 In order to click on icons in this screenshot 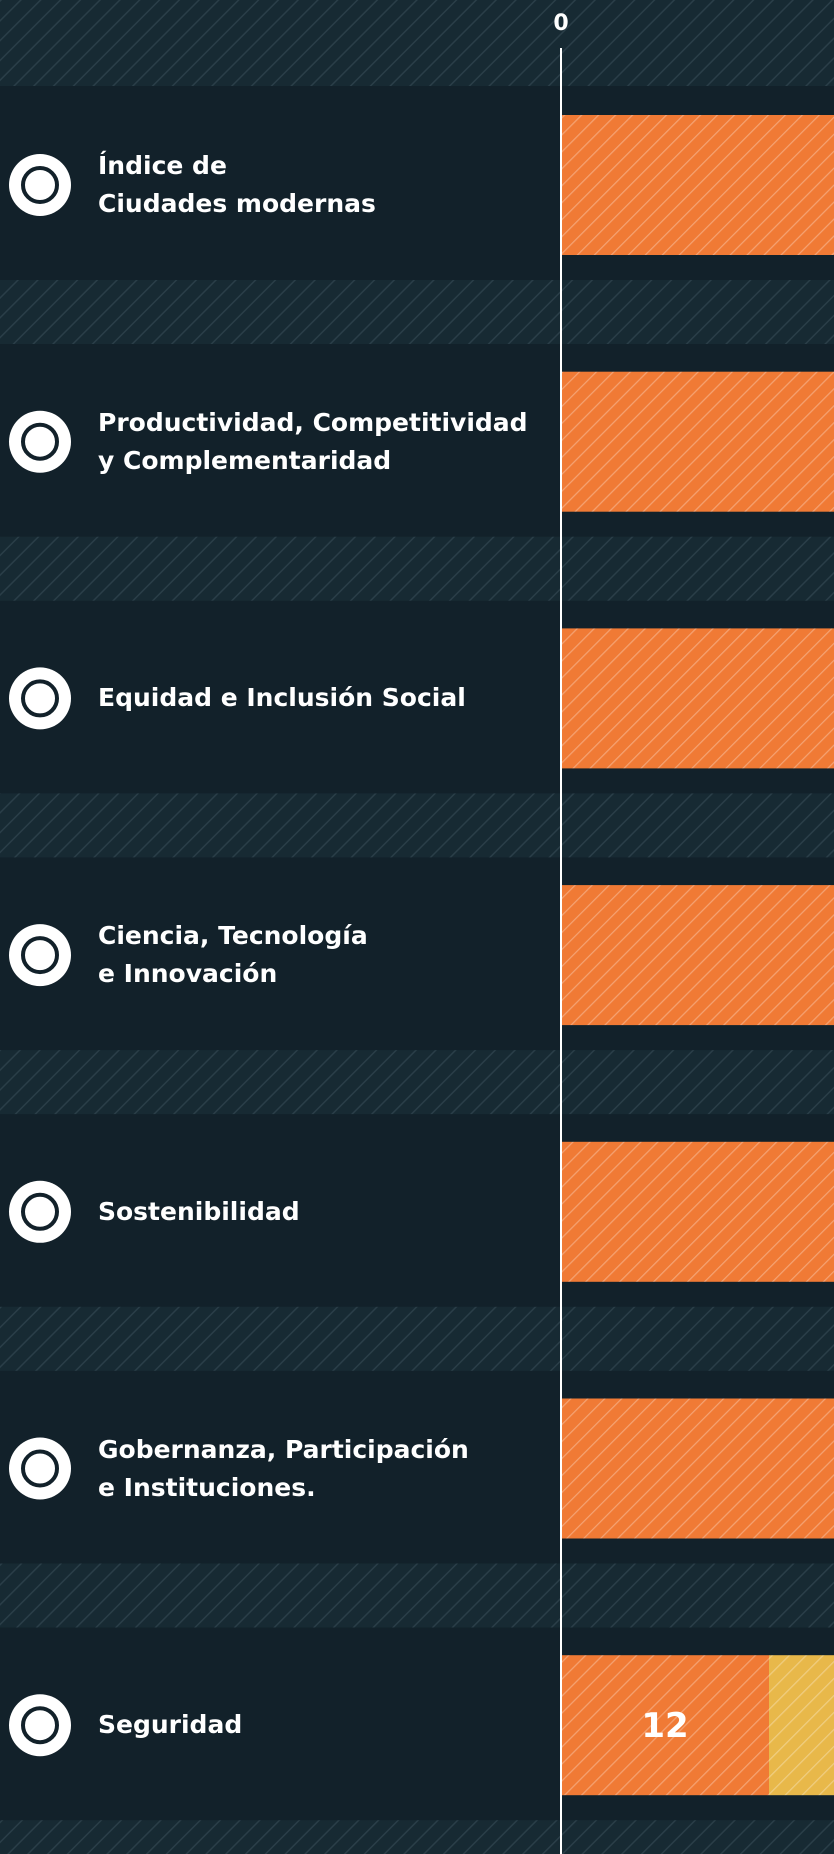, I will do `click(40, 955)`.